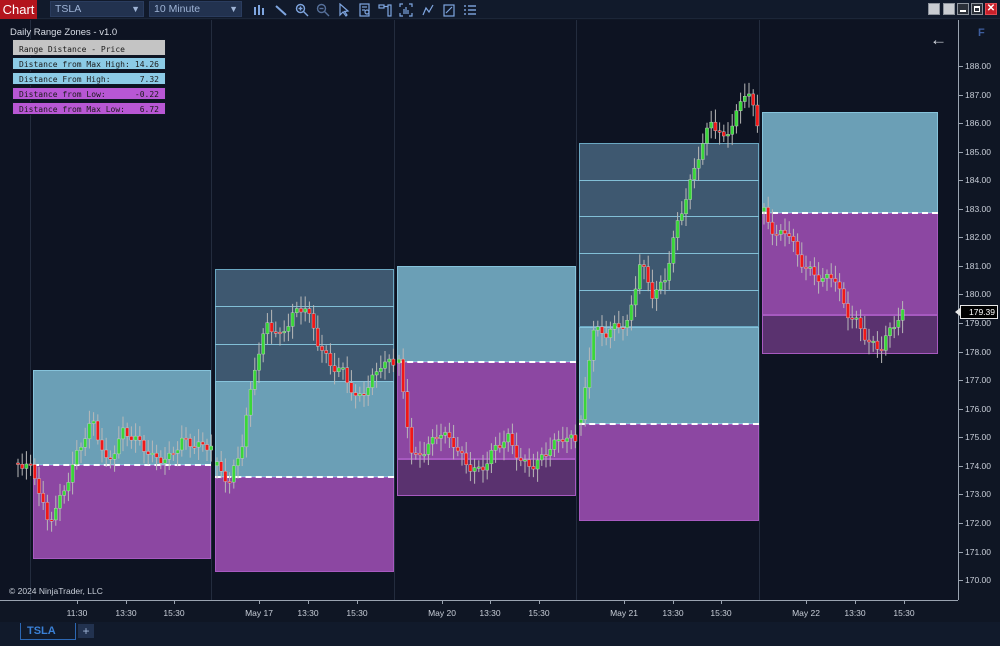  What do you see at coordinates (72, 109) in the screenshot?
I see `row-label: Distance from Max Low:` at bounding box center [72, 109].